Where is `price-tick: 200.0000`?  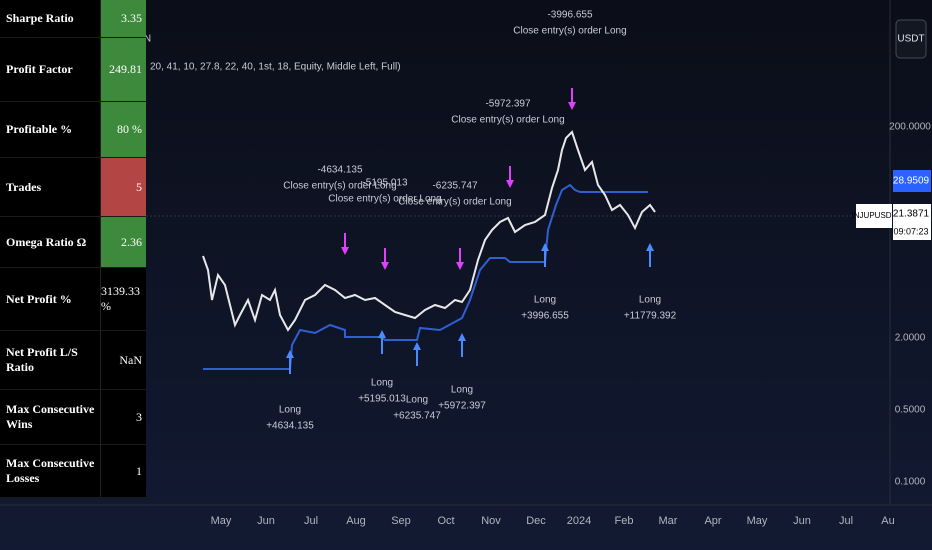
price-tick: 200.0000 is located at coordinates (910, 127).